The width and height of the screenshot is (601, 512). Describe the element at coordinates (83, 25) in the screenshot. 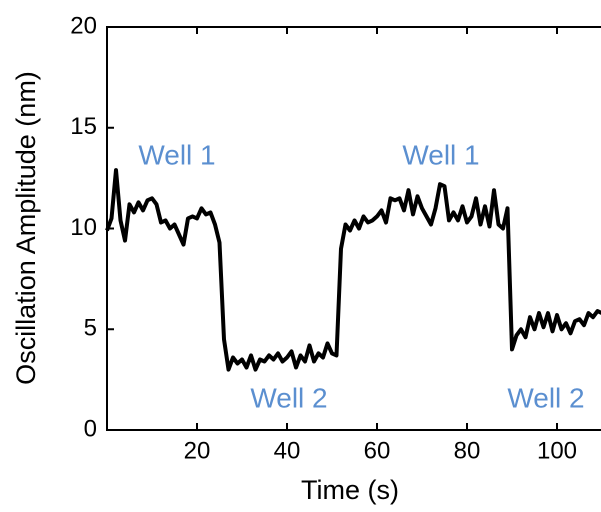

I see `y-tick-label: 20` at that location.